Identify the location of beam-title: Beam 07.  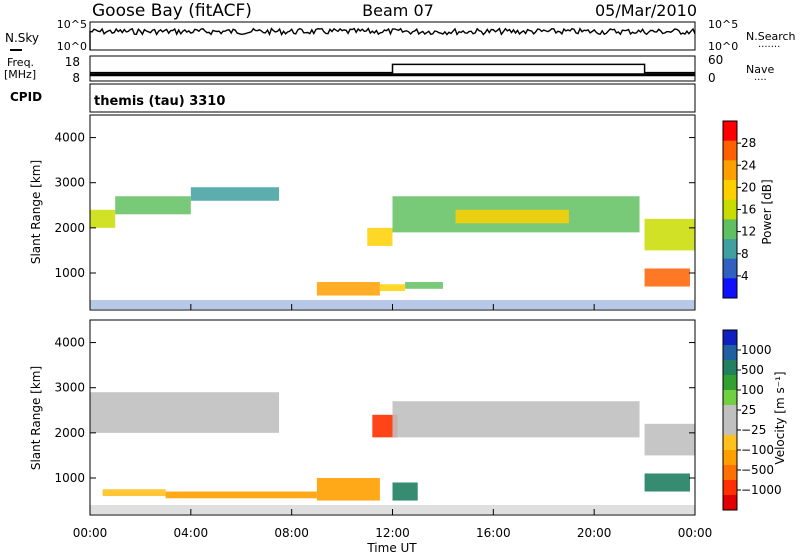
(398, 10).